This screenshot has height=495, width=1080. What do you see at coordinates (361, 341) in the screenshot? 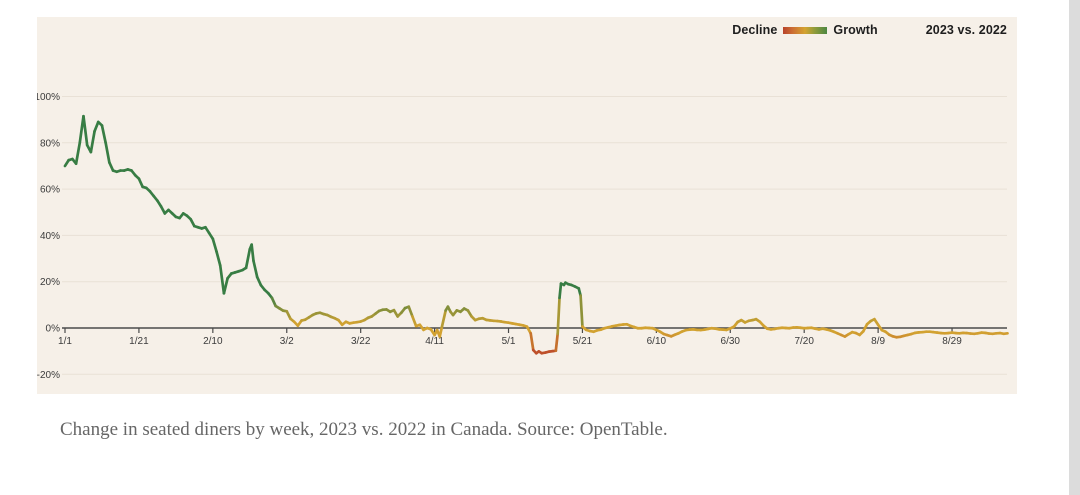
I see `x-tick-label: 3/22` at bounding box center [361, 341].